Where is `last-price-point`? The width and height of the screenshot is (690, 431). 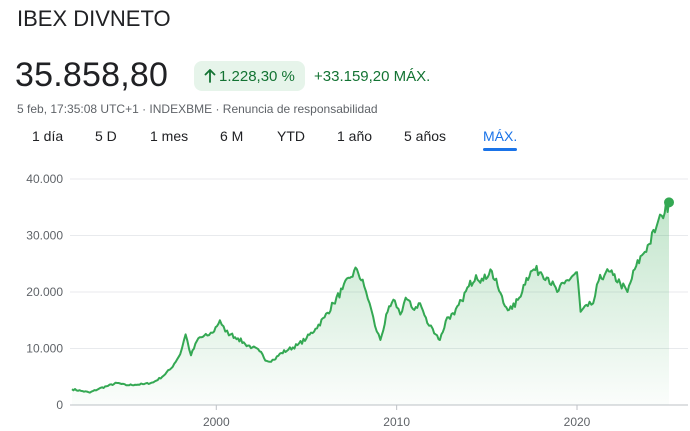
last-price-point is located at coordinates (669, 202).